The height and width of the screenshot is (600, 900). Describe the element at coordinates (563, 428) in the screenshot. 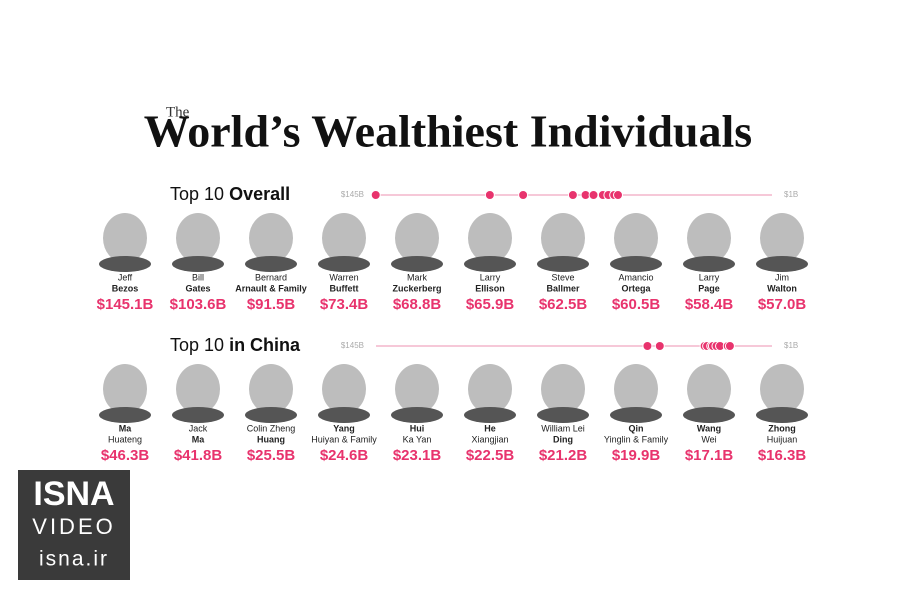

I see `person-name: William Lei` at that location.